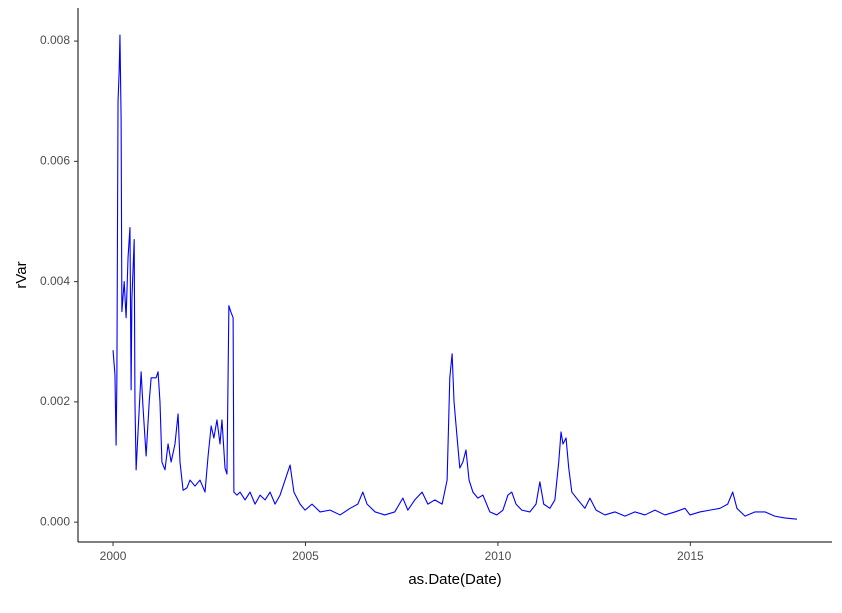  Describe the element at coordinates (55, 401) in the screenshot. I see `y-tick-label: 0.002` at that location.